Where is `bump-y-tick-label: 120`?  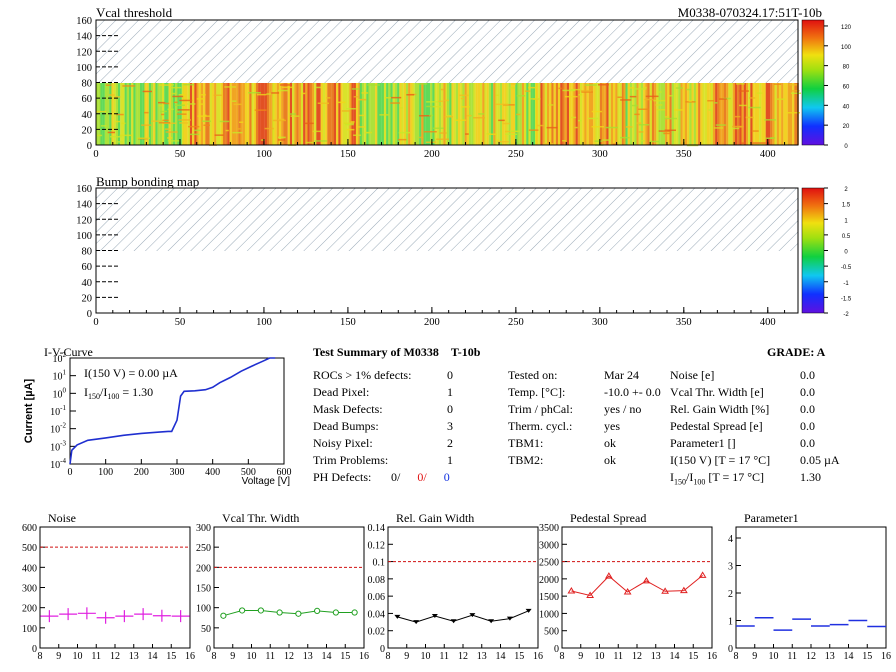 bump-y-tick-label: 120 is located at coordinates (84, 220).